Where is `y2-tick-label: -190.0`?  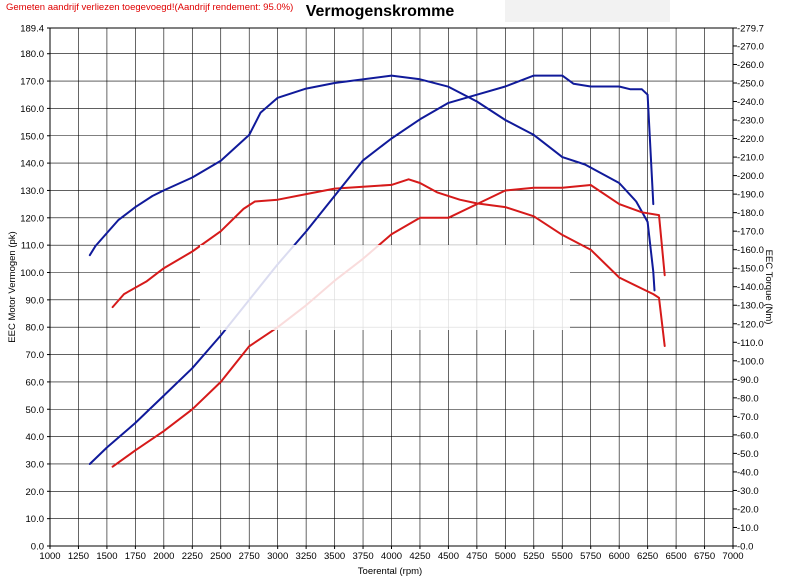
y2-tick-label: -190.0 is located at coordinates (750, 195).